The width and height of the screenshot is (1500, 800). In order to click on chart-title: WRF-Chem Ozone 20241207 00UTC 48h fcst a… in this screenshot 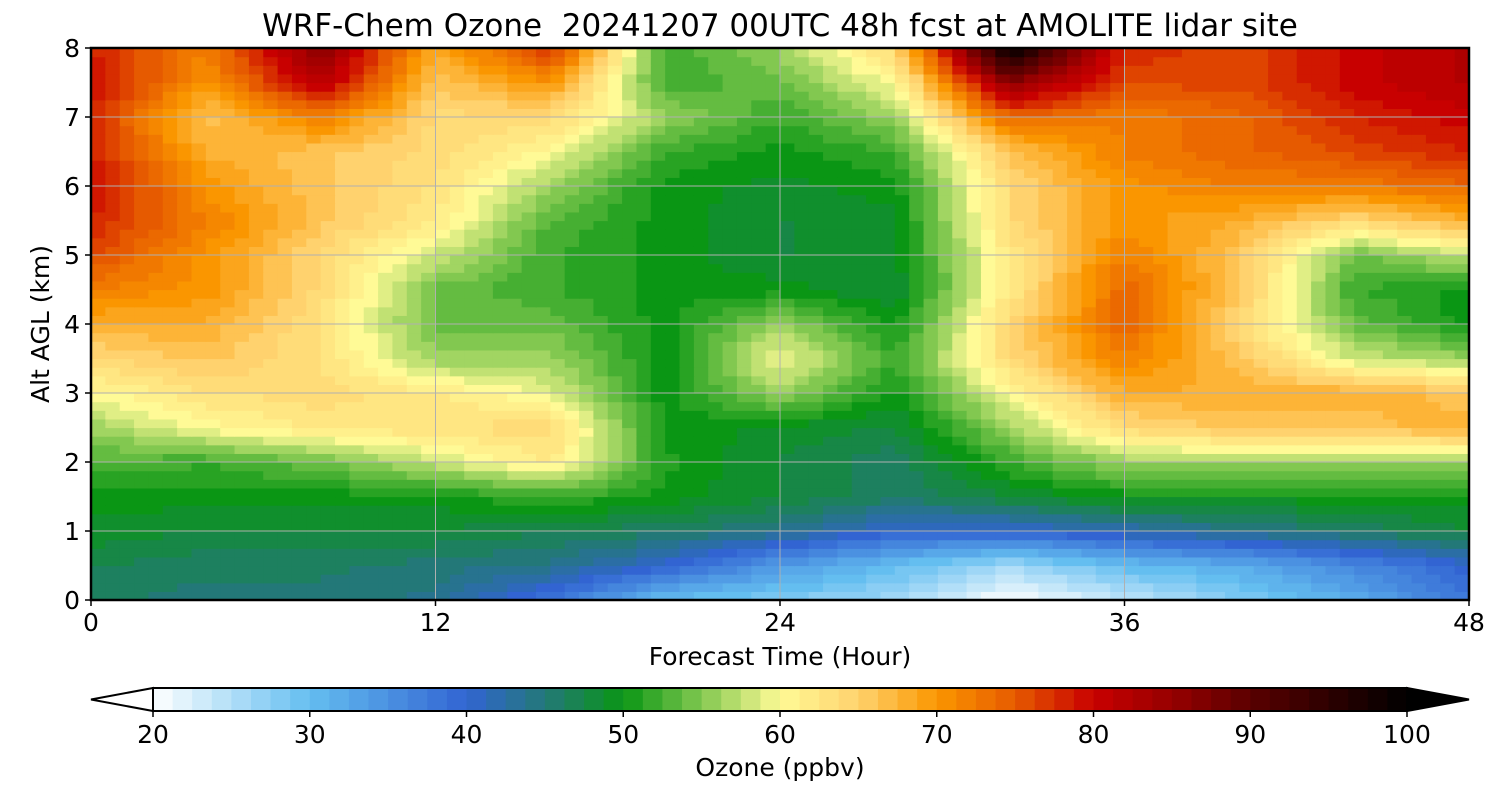, I will do `click(780, 26)`.